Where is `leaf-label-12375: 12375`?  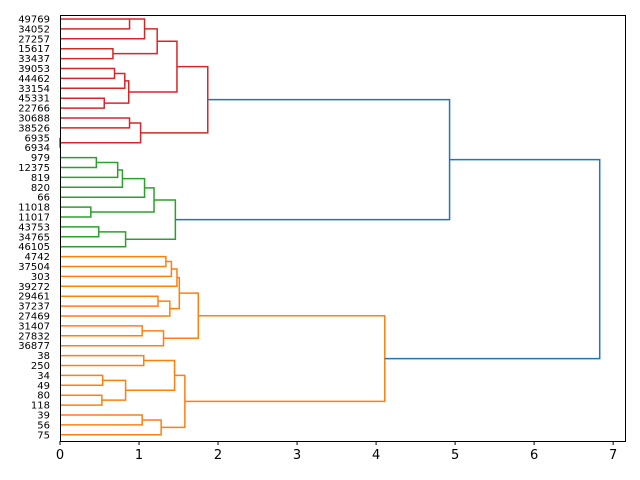 leaf-label-12375: 12375 is located at coordinates (34, 168).